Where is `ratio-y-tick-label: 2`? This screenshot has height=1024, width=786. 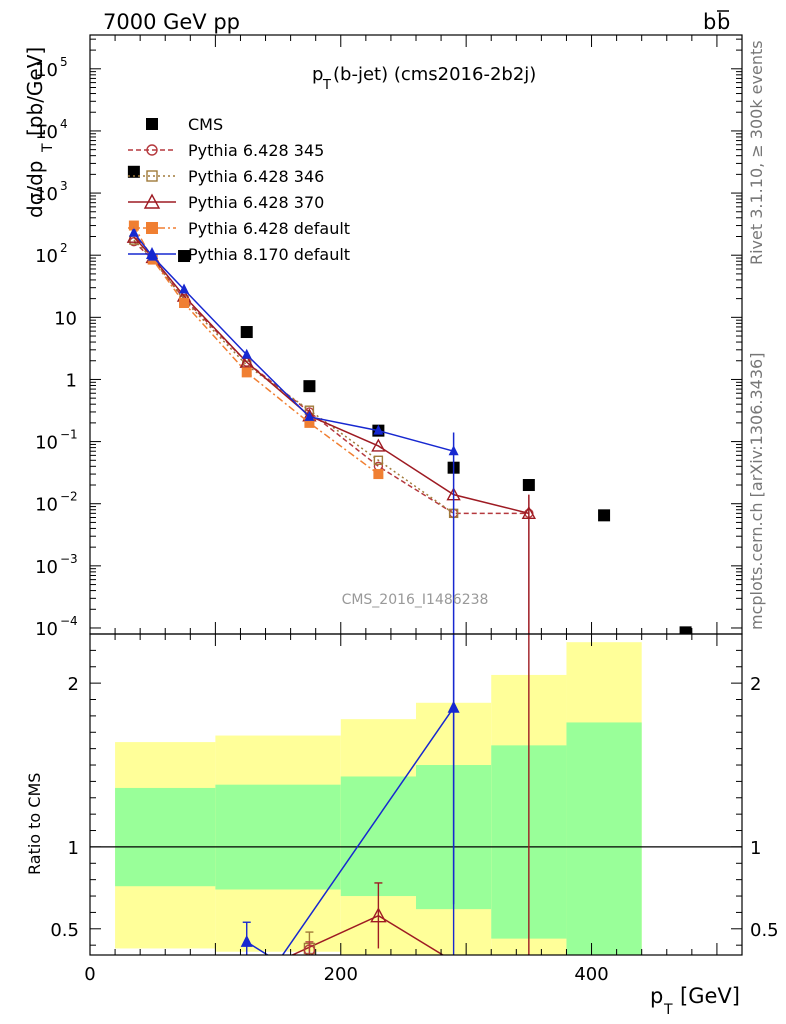
ratio-y-tick-label: 2 is located at coordinates (73, 684).